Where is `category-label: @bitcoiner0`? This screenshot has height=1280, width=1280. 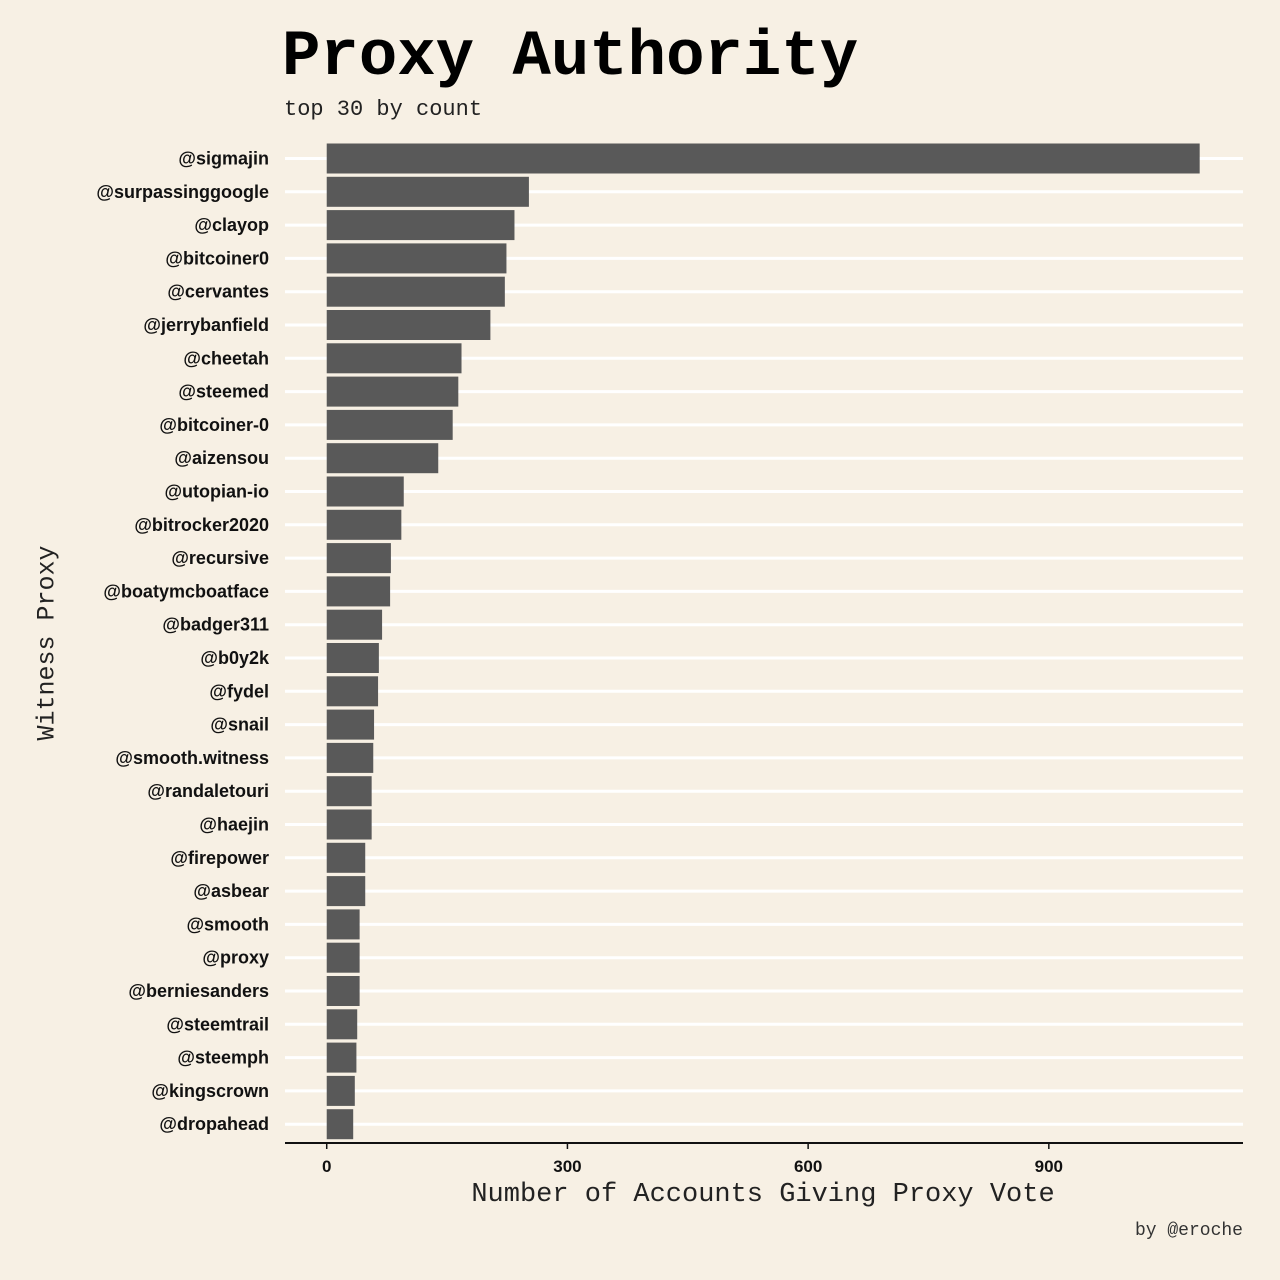
category-label: @bitcoiner0 is located at coordinates (217, 258).